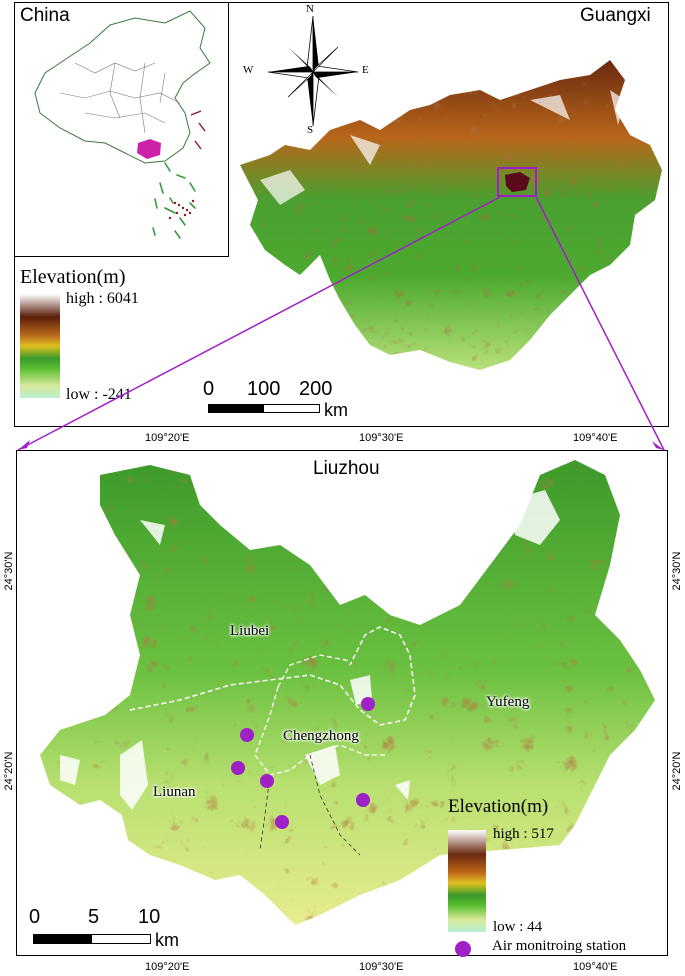  Describe the element at coordinates (336, 410) in the screenshot. I see `top-scale-unit: km` at that location.